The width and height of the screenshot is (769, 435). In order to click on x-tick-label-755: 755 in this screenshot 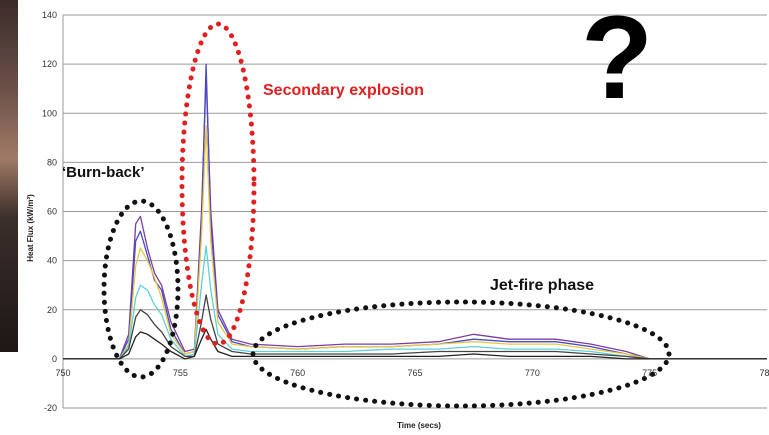, I will do `click(180, 373)`.